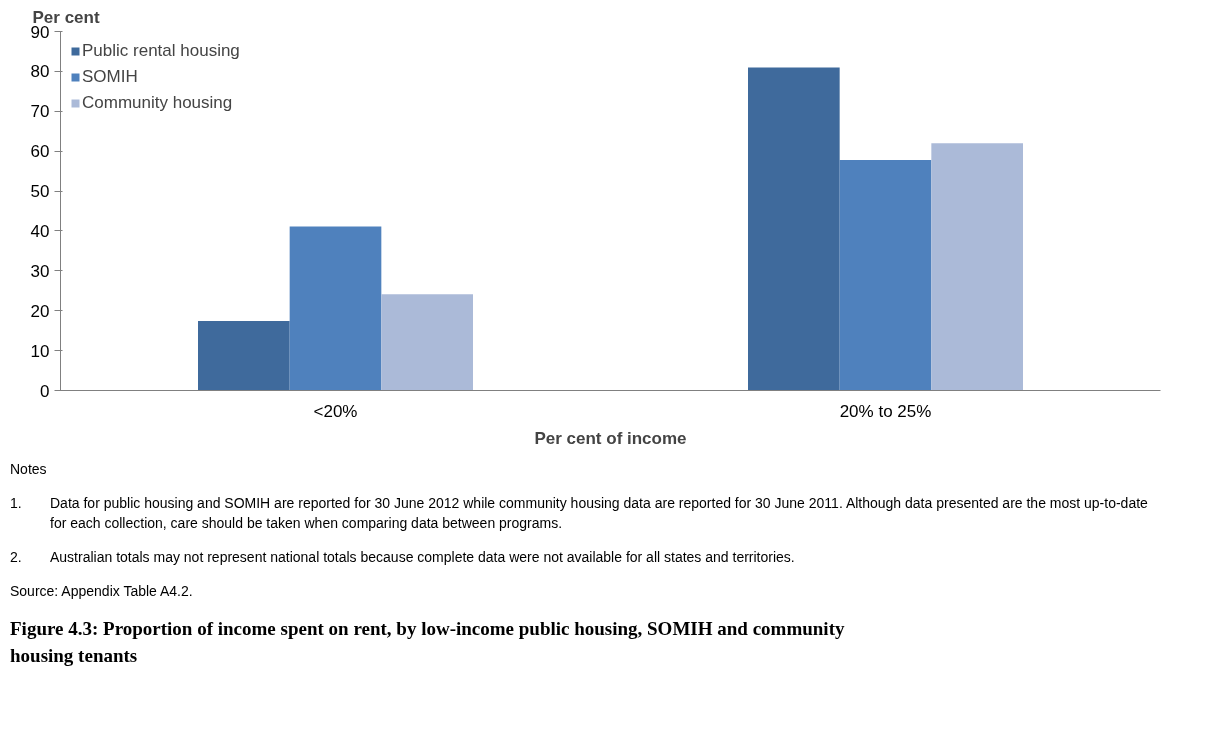 This screenshot has width=1219, height=754. I want to click on y-tick-label: 60, so click(40, 152).